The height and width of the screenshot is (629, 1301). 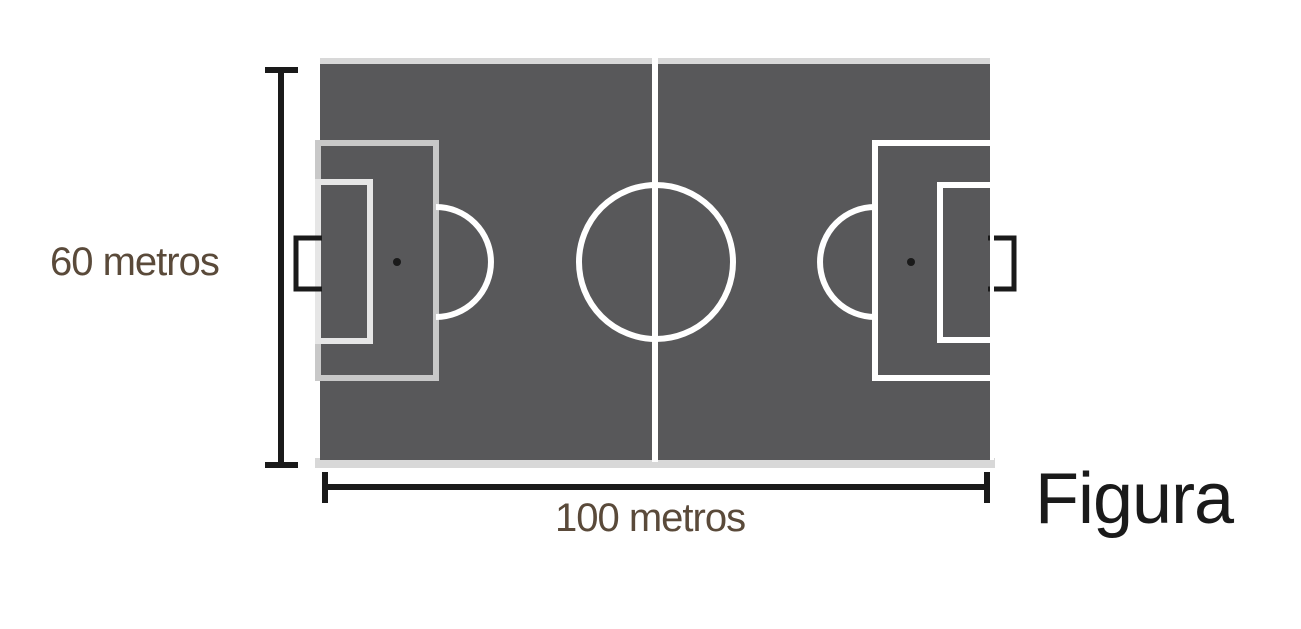 I want to click on figure-label: Figura, so click(x=1134, y=499).